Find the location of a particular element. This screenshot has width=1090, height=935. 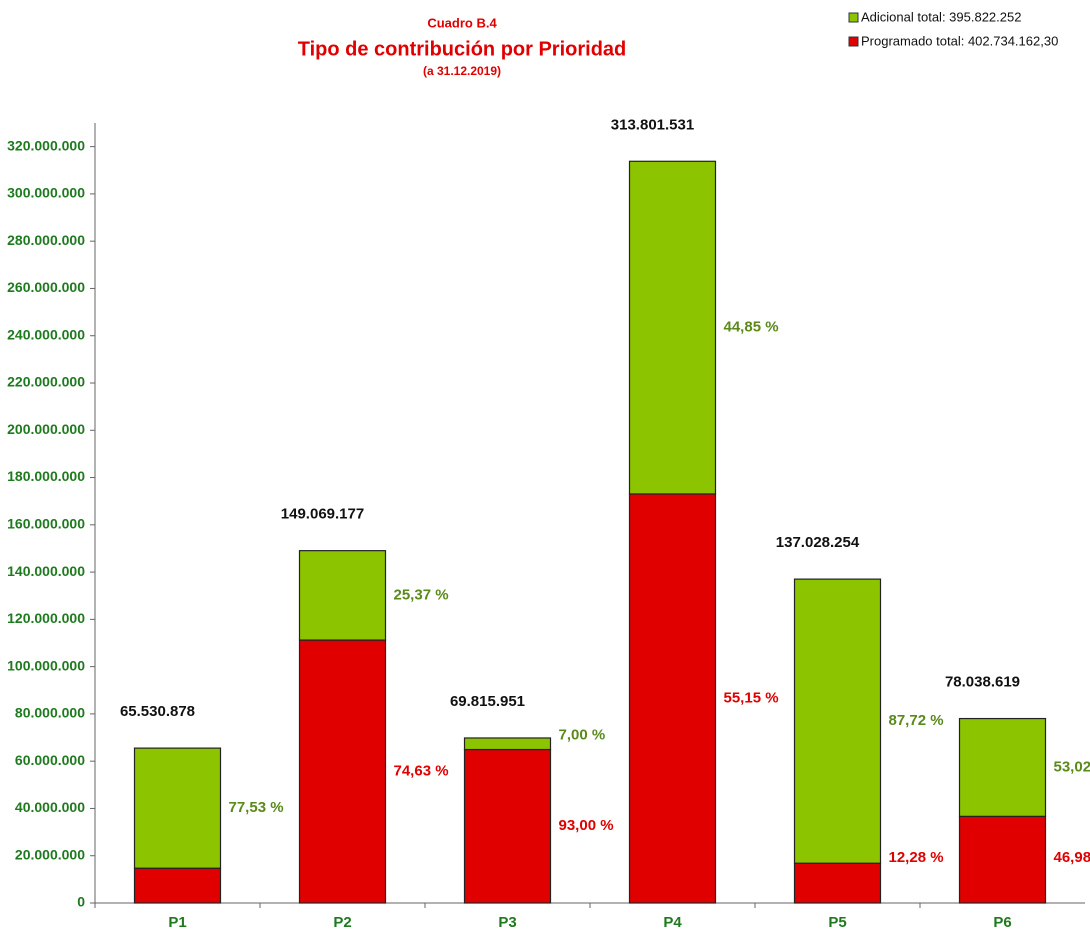

total-label: 69.815.951 is located at coordinates (487, 701).